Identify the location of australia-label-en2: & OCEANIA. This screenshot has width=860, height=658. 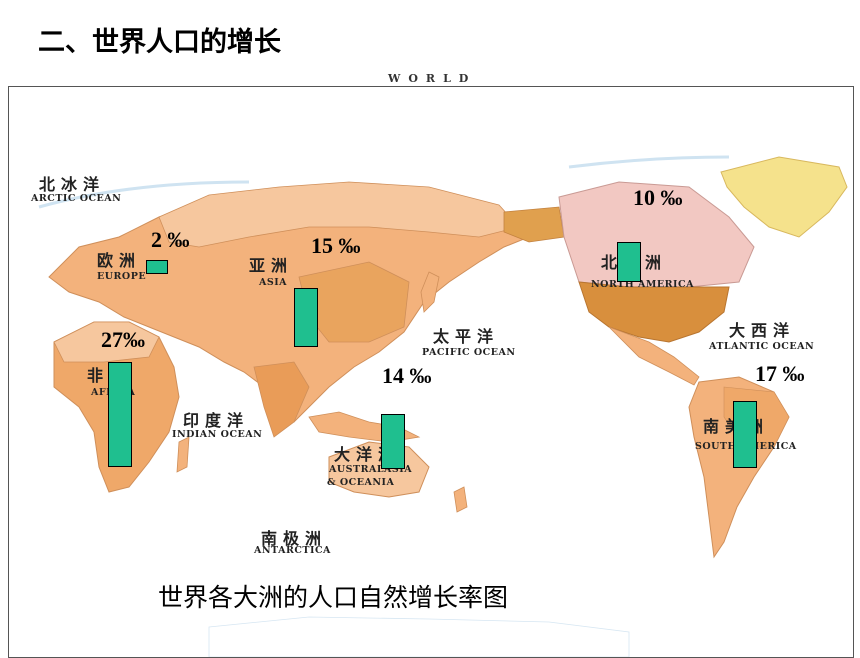
(361, 482).